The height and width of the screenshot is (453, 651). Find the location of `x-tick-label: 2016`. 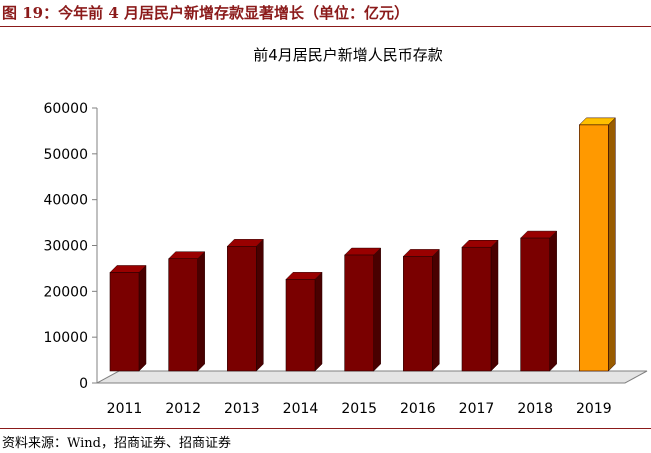

x-tick-label: 2016 is located at coordinates (418, 409).